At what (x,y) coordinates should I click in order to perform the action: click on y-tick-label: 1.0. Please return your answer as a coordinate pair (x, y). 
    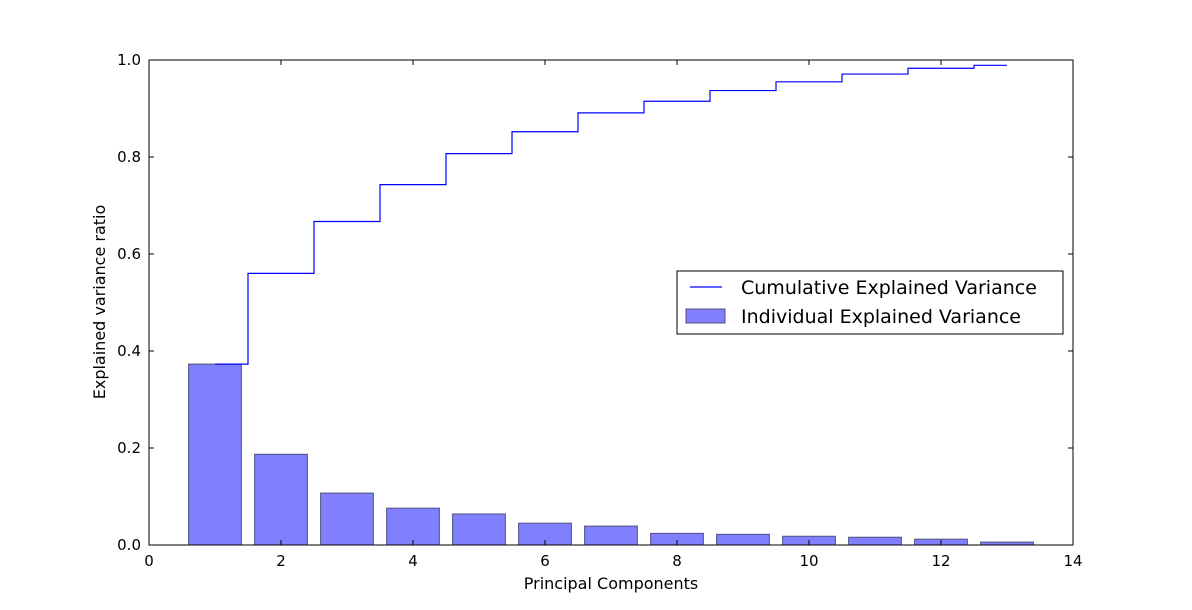
    Looking at the image, I should click on (129, 60).